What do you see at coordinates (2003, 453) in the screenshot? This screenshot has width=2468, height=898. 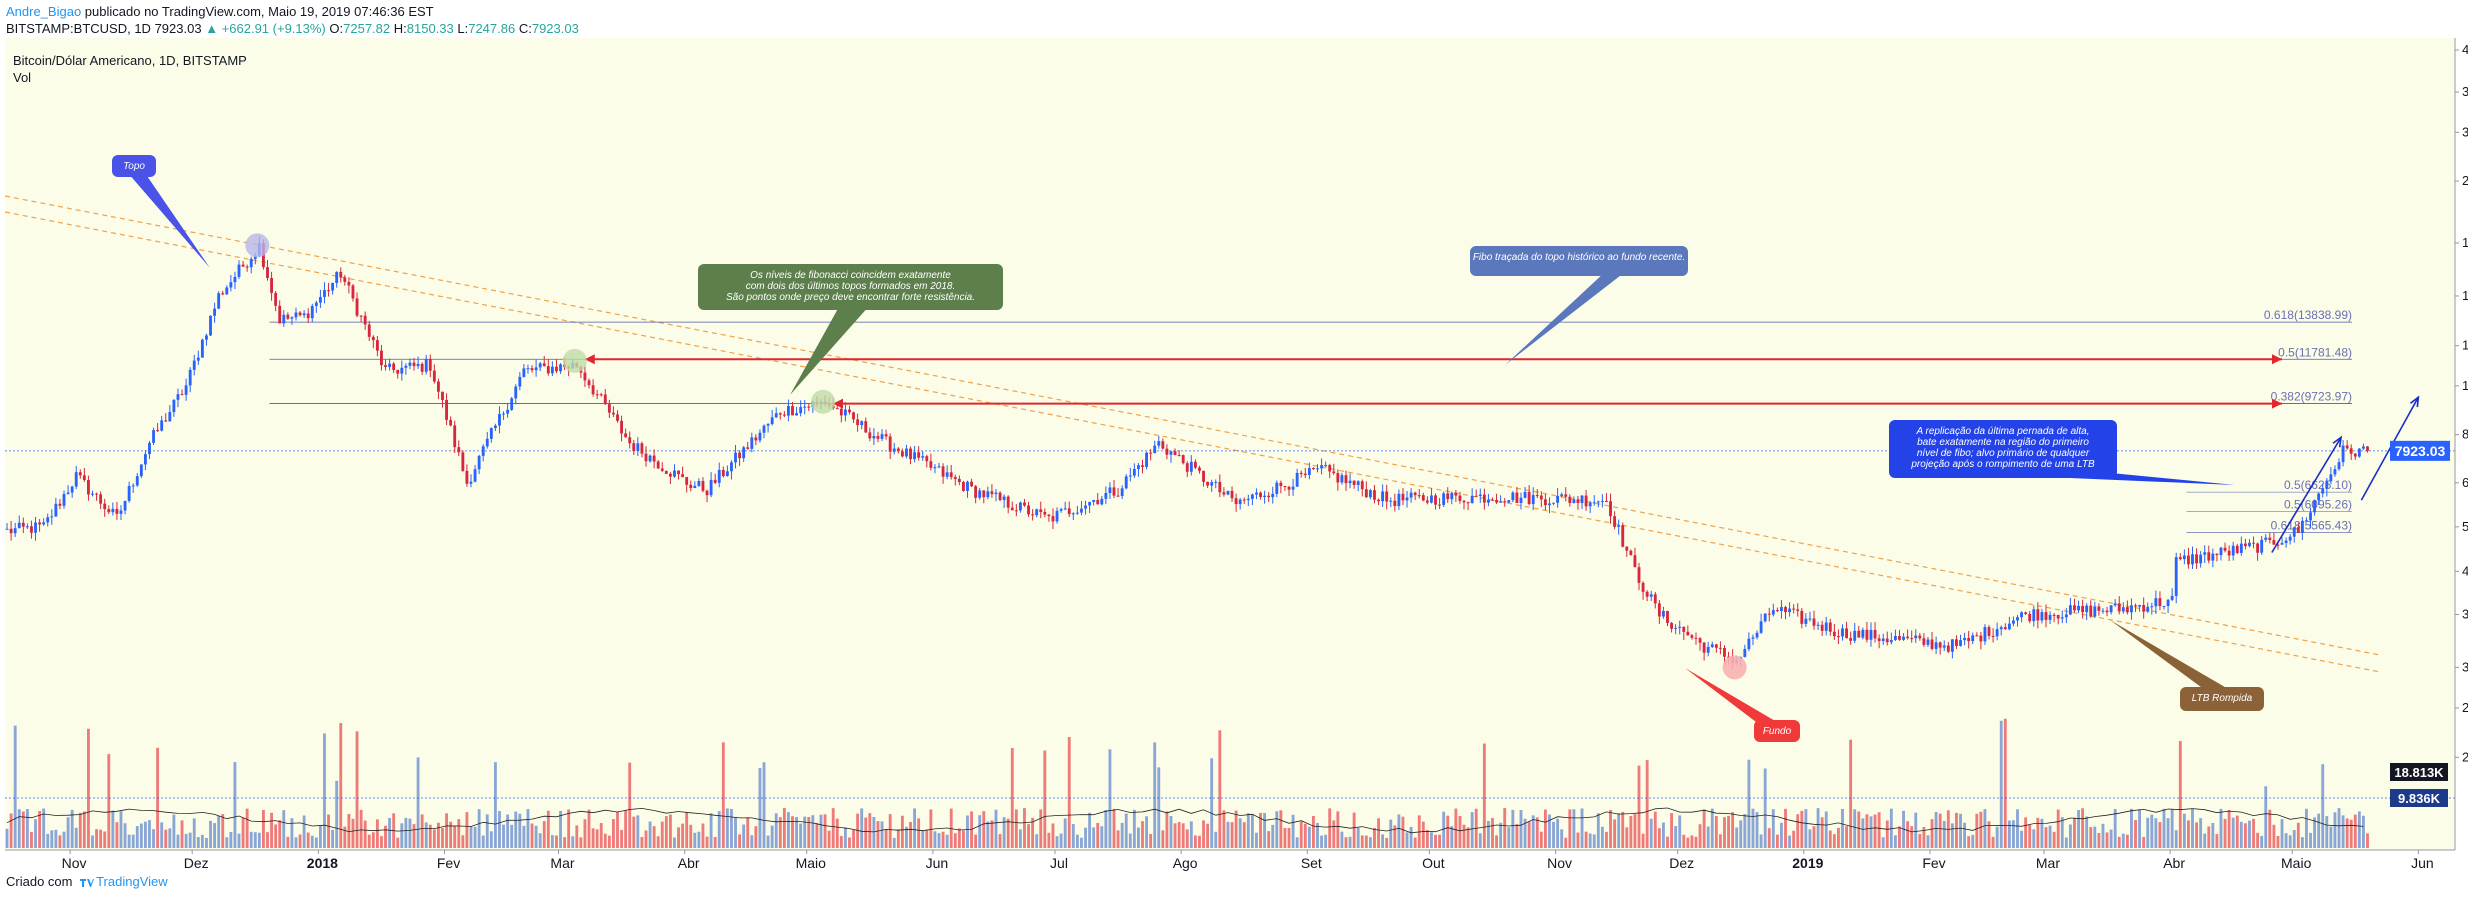 I see `replication-callout-text: nível de fibo; alvo primário de qualquer` at bounding box center [2003, 453].